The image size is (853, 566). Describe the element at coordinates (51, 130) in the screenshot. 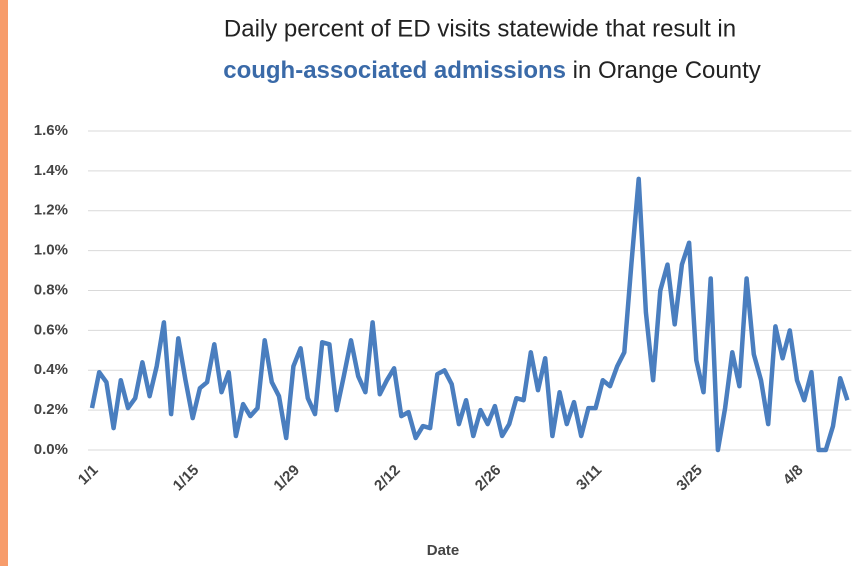

I see `y-tick-label: 1.6%` at that location.